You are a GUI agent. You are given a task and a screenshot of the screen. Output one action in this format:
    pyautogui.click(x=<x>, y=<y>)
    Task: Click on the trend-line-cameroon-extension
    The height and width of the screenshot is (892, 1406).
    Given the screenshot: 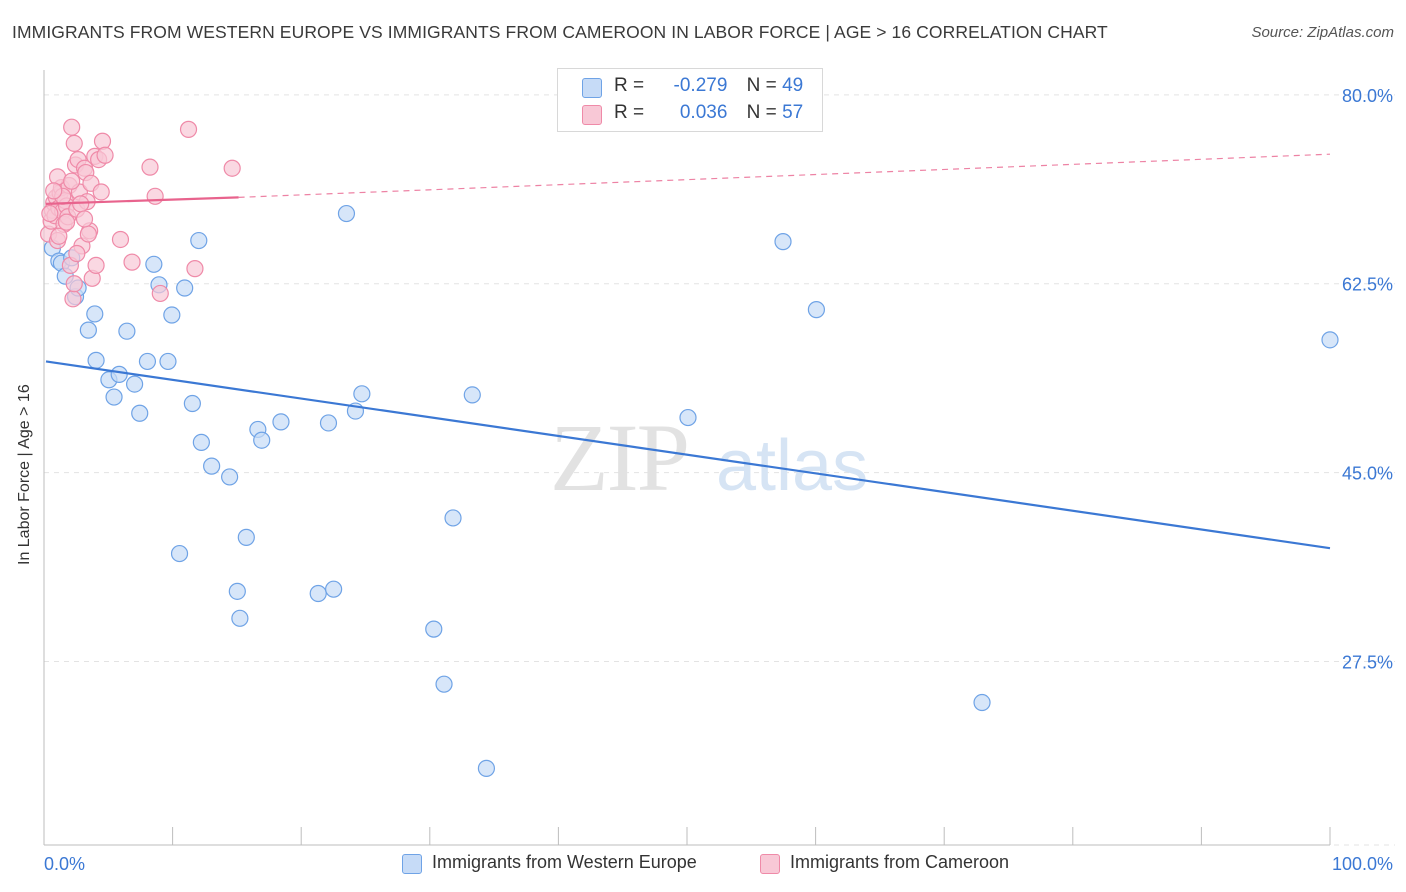 What is the action you would take?
    pyautogui.click(x=784, y=175)
    